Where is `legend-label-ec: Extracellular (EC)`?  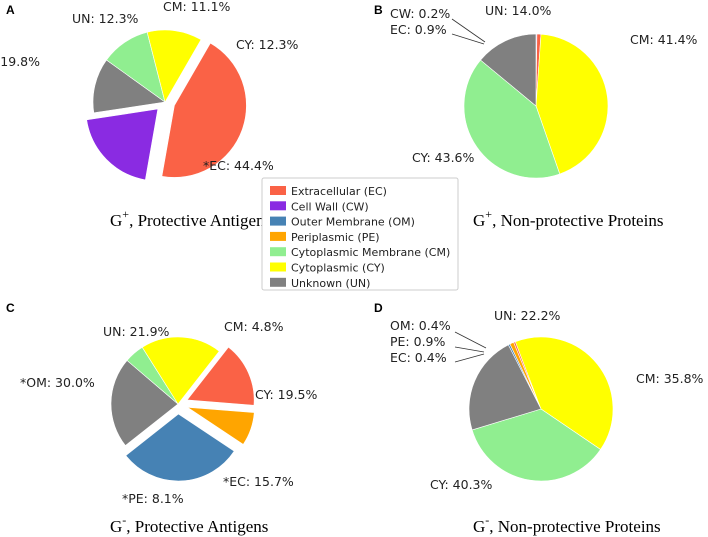 legend-label-ec: Extracellular (EC) is located at coordinates (339, 191).